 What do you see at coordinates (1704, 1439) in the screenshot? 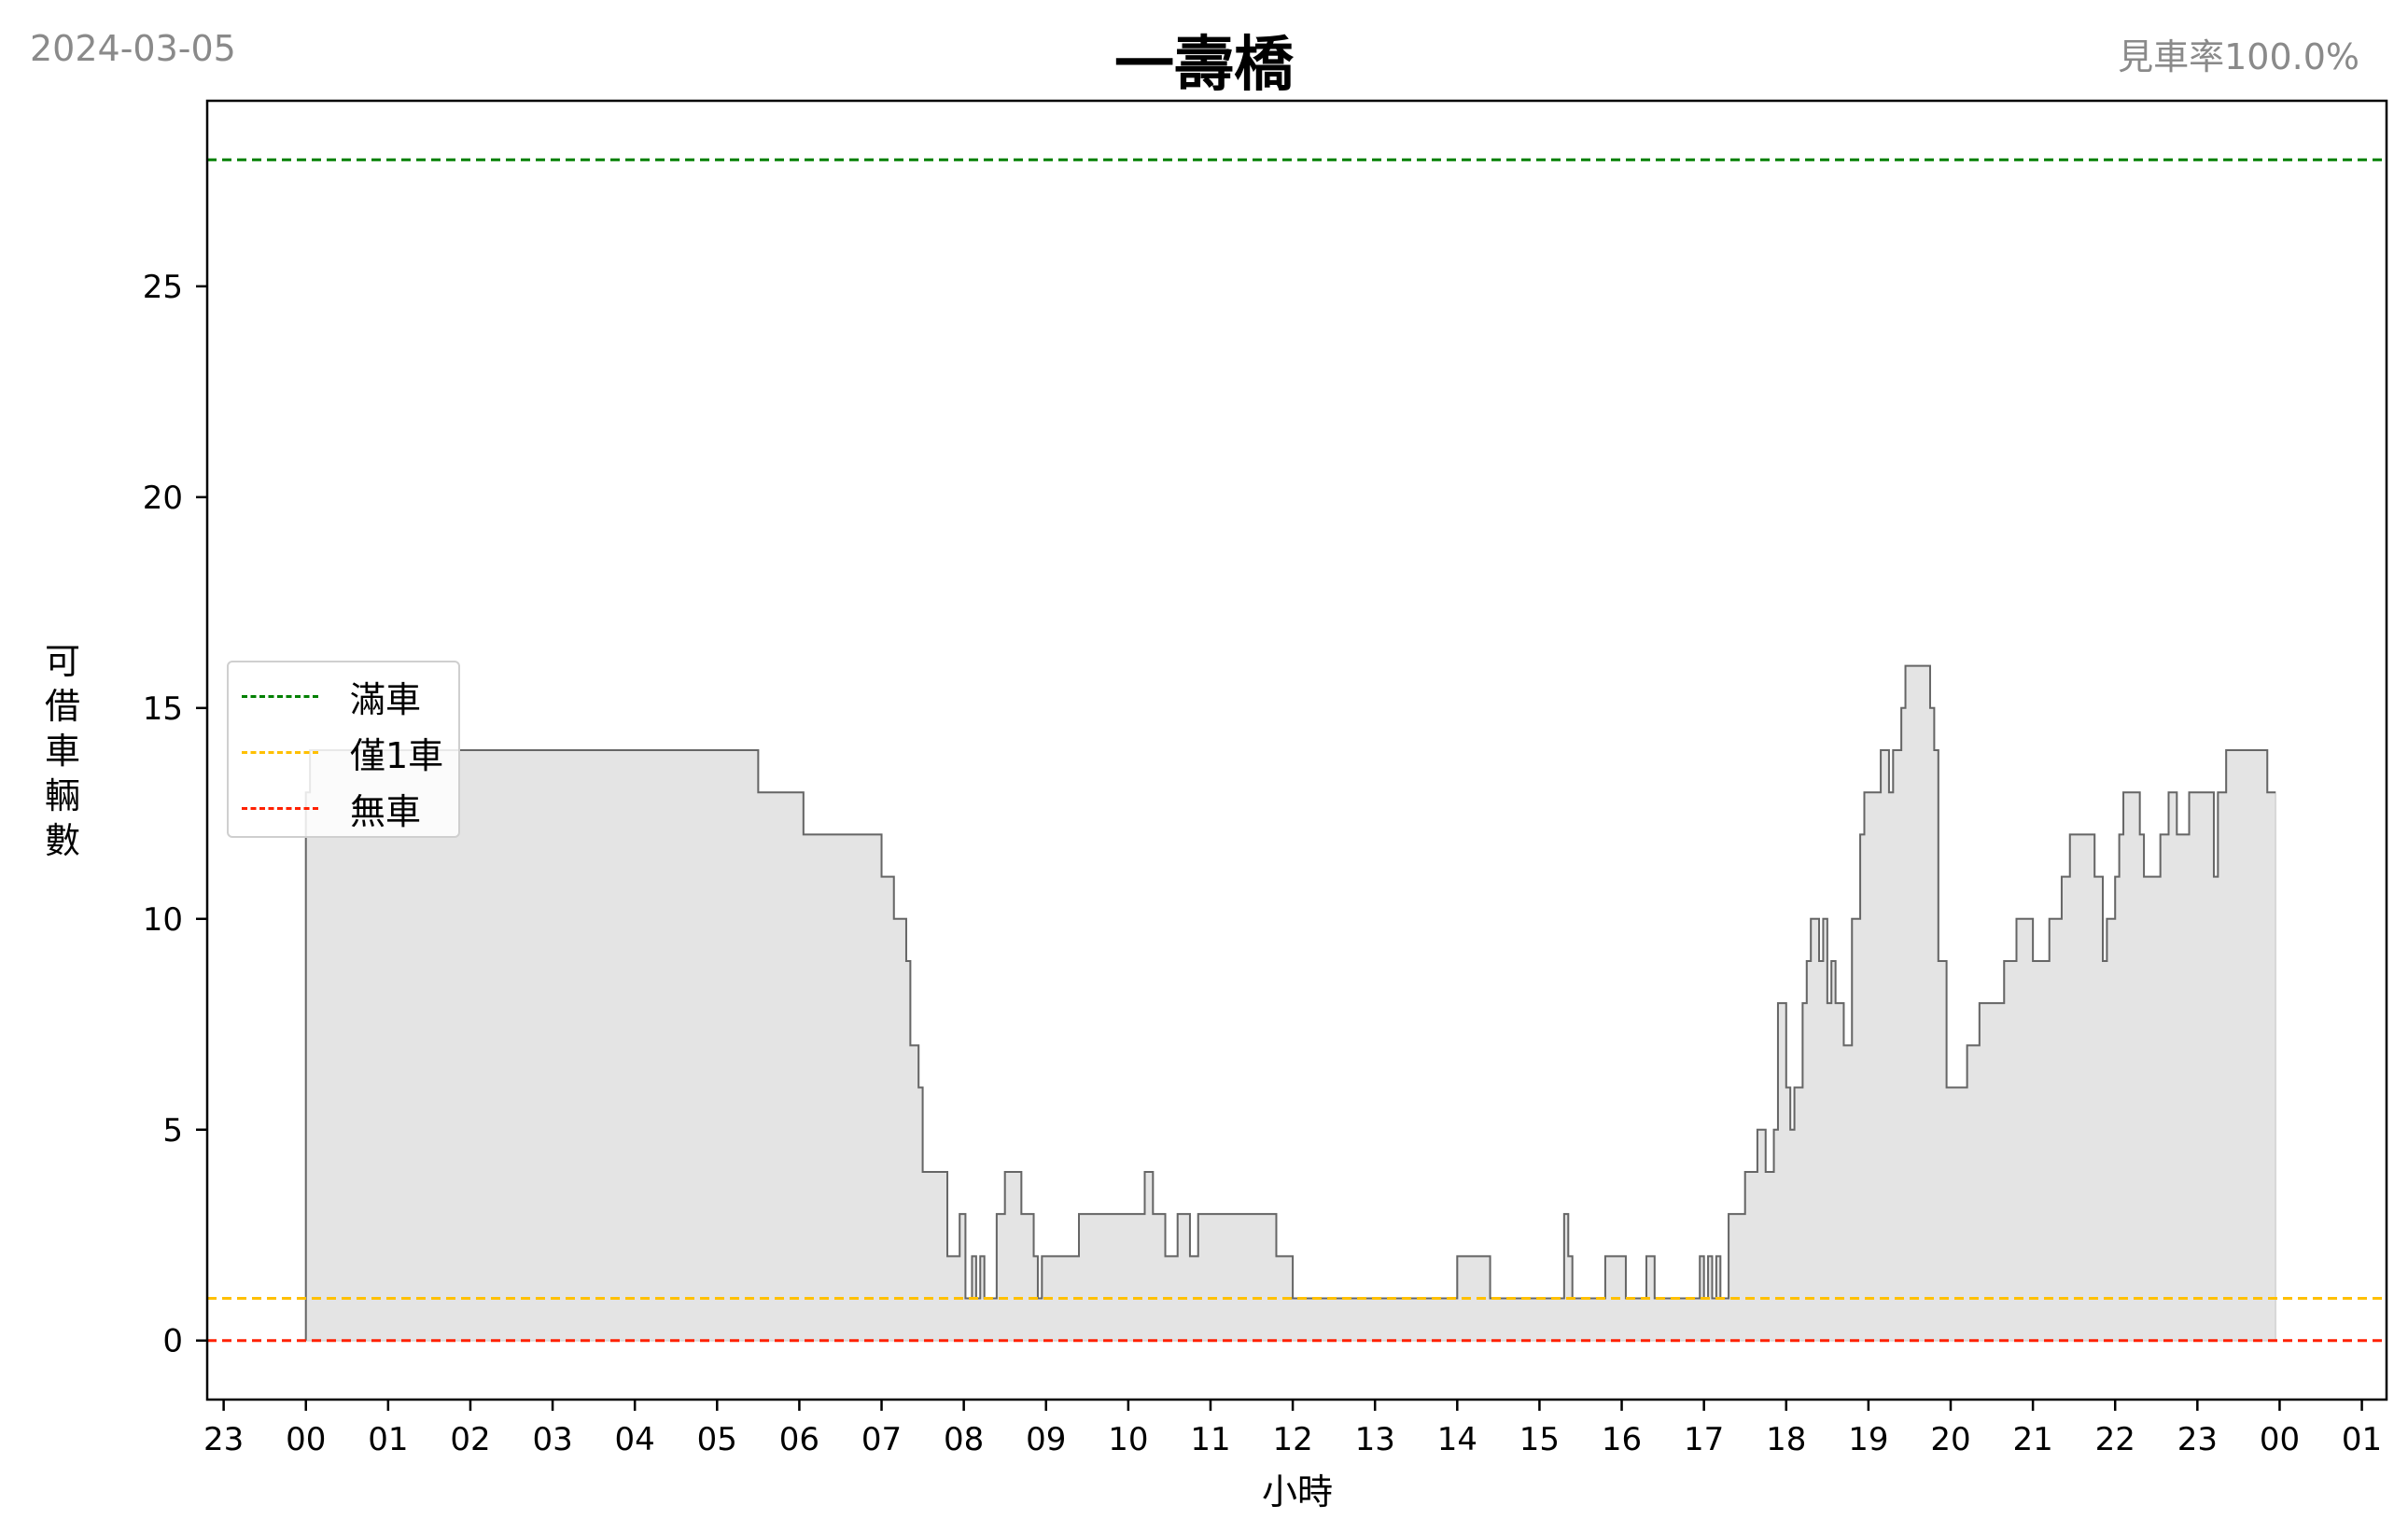
I see `x-tick-label: 17` at bounding box center [1704, 1439].